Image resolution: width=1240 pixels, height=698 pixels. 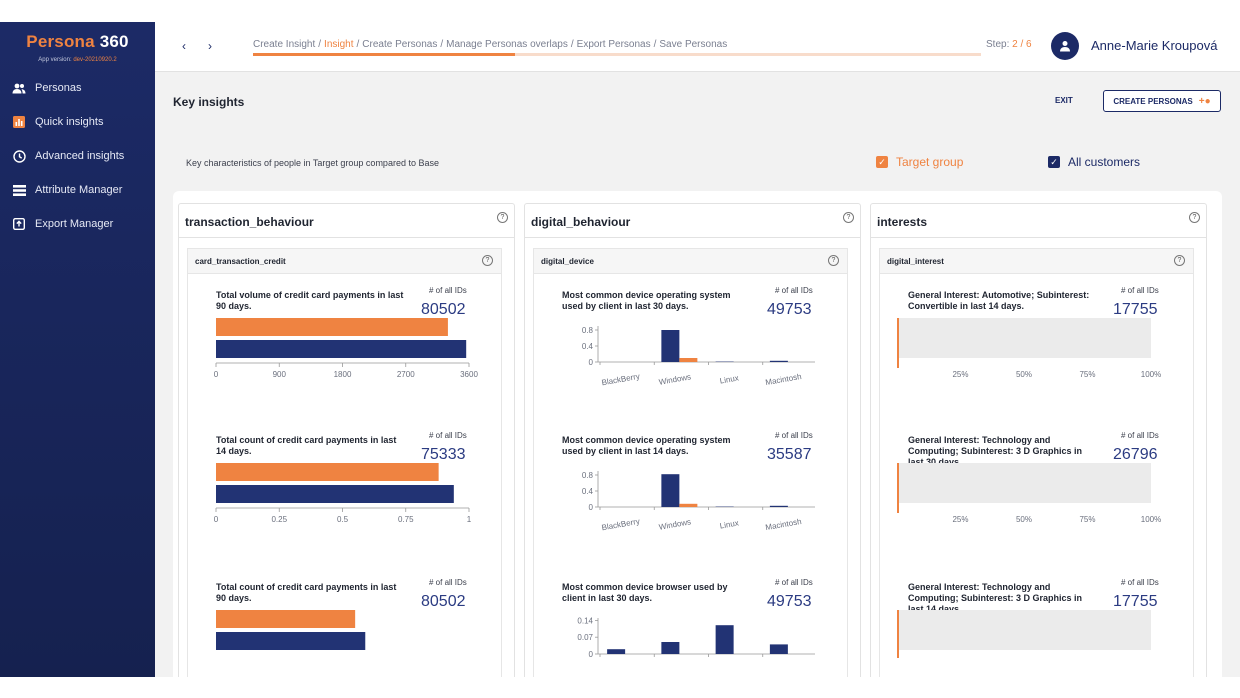 What do you see at coordinates (588, 491) in the screenshot?
I see `y-tick-label: 0.4` at bounding box center [588, 491].